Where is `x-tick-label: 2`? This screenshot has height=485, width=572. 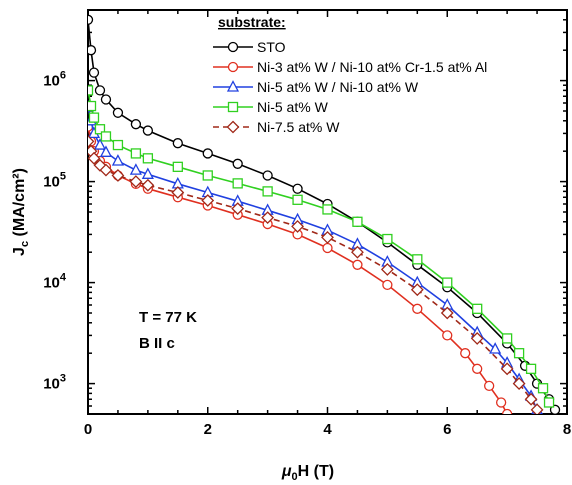 x-tick-label: 2 is located at coordinates (208, 429).